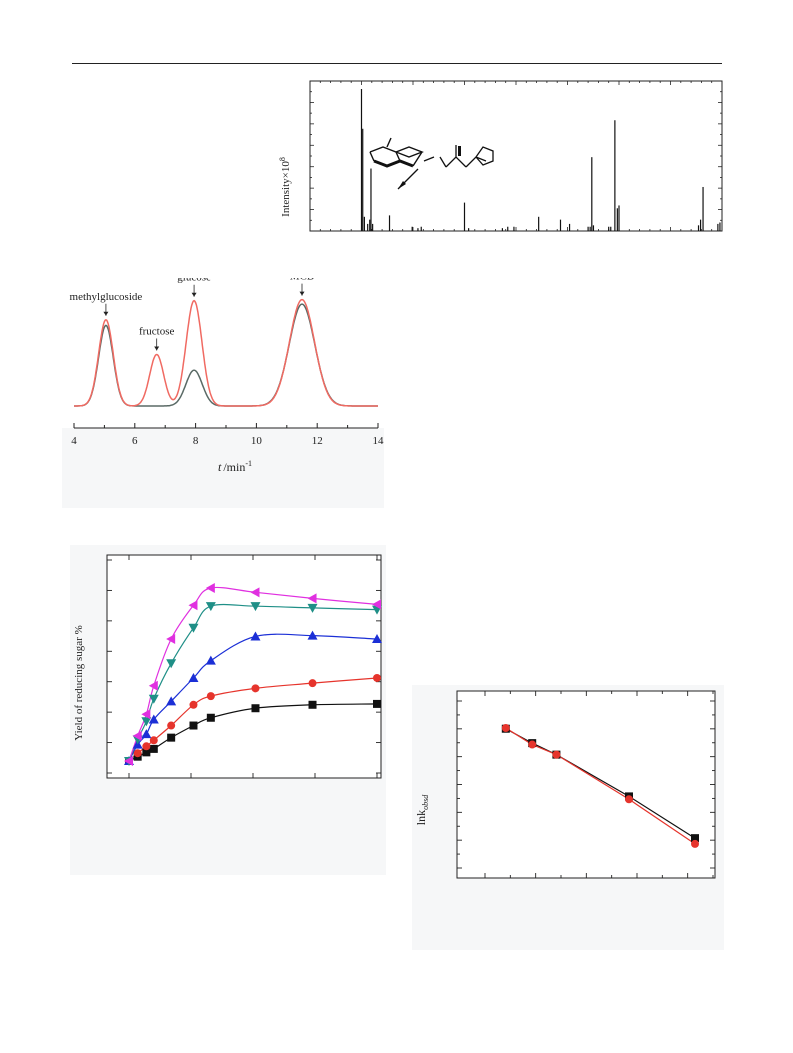 Image resolution: width=793 pixels, height=1053 pixels. Describe the element at coordinates (196, 441) in the screenshot. I see `x-tick-label: 8` at that location.